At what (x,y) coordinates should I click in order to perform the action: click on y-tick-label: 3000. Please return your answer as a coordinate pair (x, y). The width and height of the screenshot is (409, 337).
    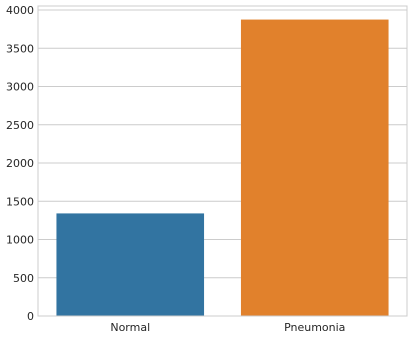
    Looking at the image, I should click on (20, 87).